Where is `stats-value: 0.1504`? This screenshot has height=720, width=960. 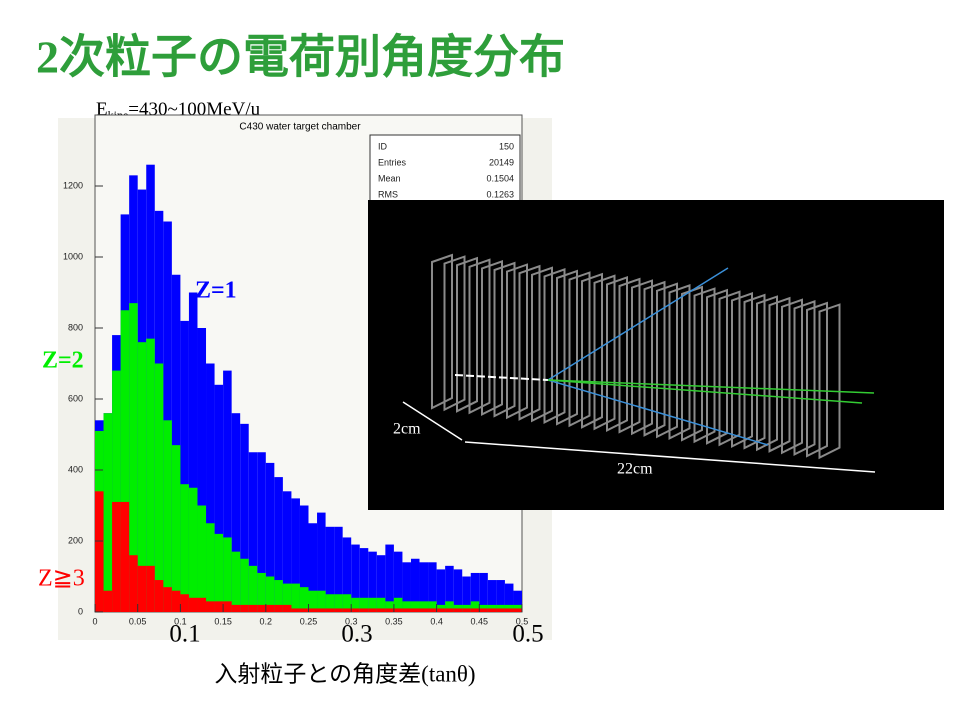
stats-value: 0.1504 is located at coordinates (500, 178).